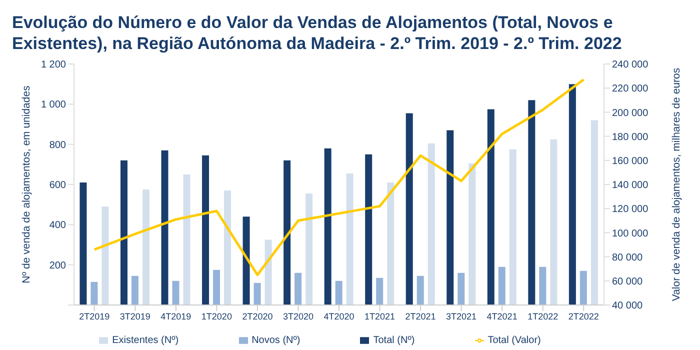 The height and width of the screenshot is (350, 700). I want to click on x-tick-label: 3T2021, so click(461, 316).